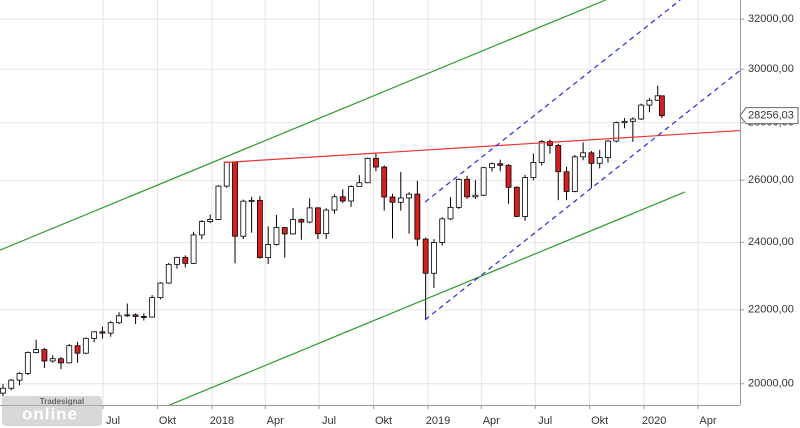 Image resolution: width=800 pixels, height=428 pixels. What do you see at coordinates (222, 421) in the screenshot?
I see `x-tick-label: 2018` at bounding box center [222, 421].